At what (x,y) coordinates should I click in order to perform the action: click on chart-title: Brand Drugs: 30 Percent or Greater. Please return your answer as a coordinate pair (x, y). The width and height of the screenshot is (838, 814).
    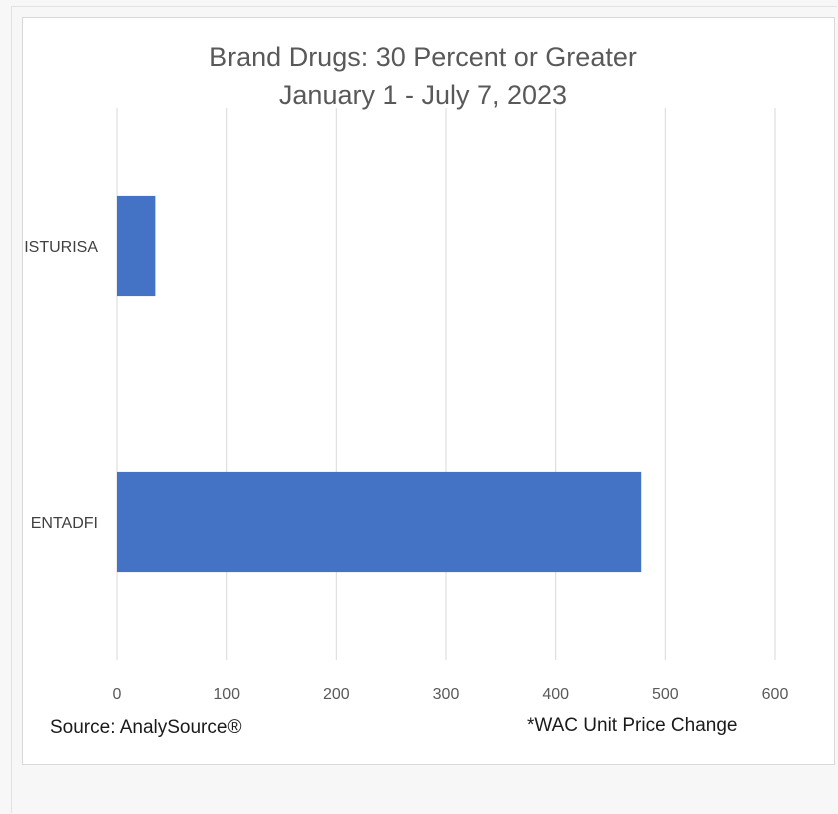
    Looking at the image, I should click on (423, 57).